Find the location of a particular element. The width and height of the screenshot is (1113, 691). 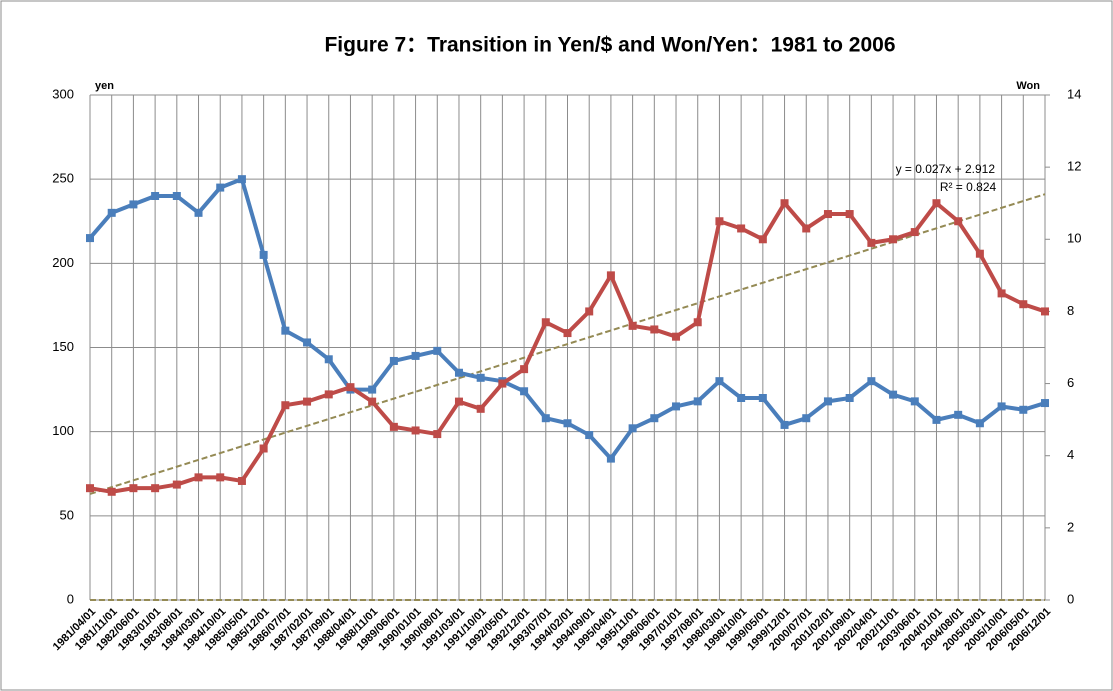

y-tick-label: 150 is located at coordinates (63, 346).